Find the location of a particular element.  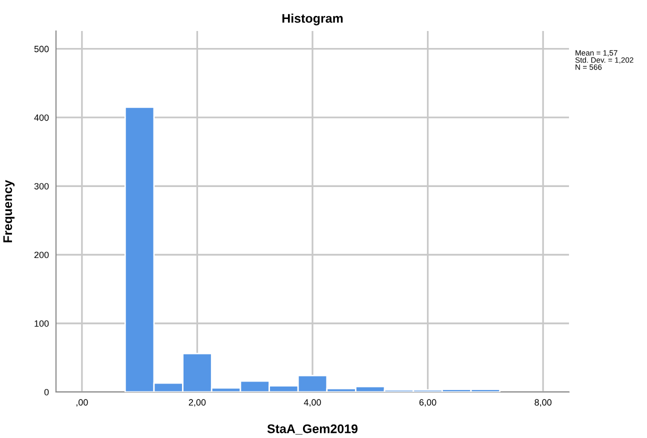

x-tick-label: 4,00 is located at coordinates (312, 403).